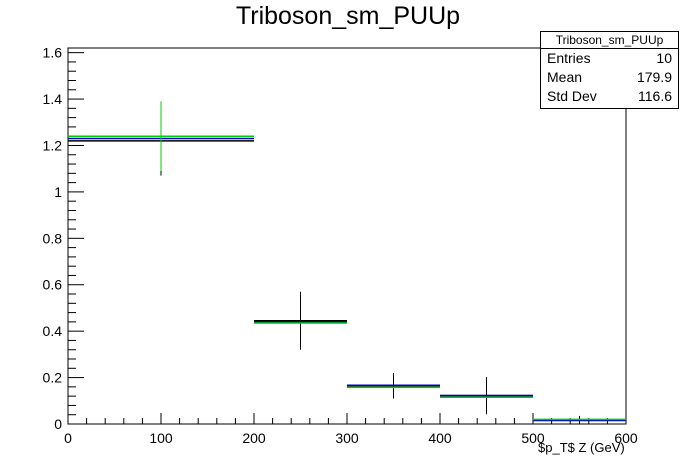 The image size is (696, 472). What do you see at coordinates (347, 438) in the screenshot?
I see `x-tick-label: 300` at bounding box center [347, 438].